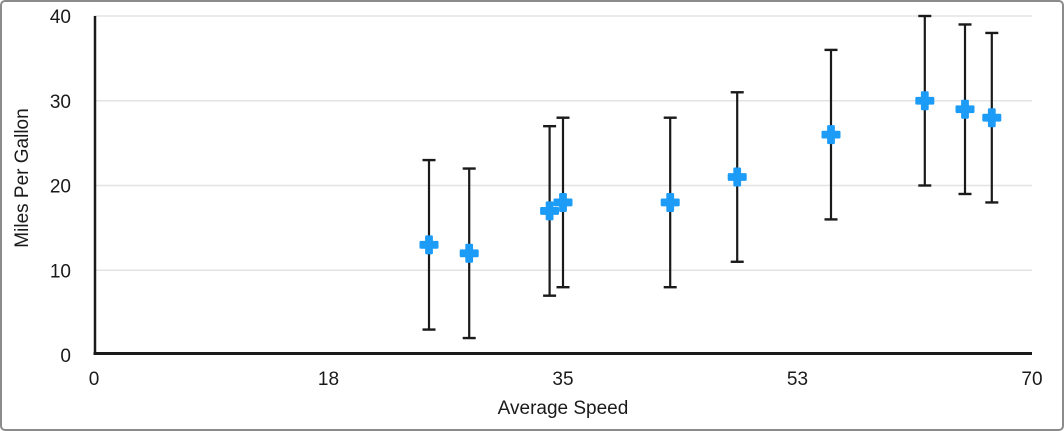  I want to click on x-tick-label: 53, so click(797, 379).